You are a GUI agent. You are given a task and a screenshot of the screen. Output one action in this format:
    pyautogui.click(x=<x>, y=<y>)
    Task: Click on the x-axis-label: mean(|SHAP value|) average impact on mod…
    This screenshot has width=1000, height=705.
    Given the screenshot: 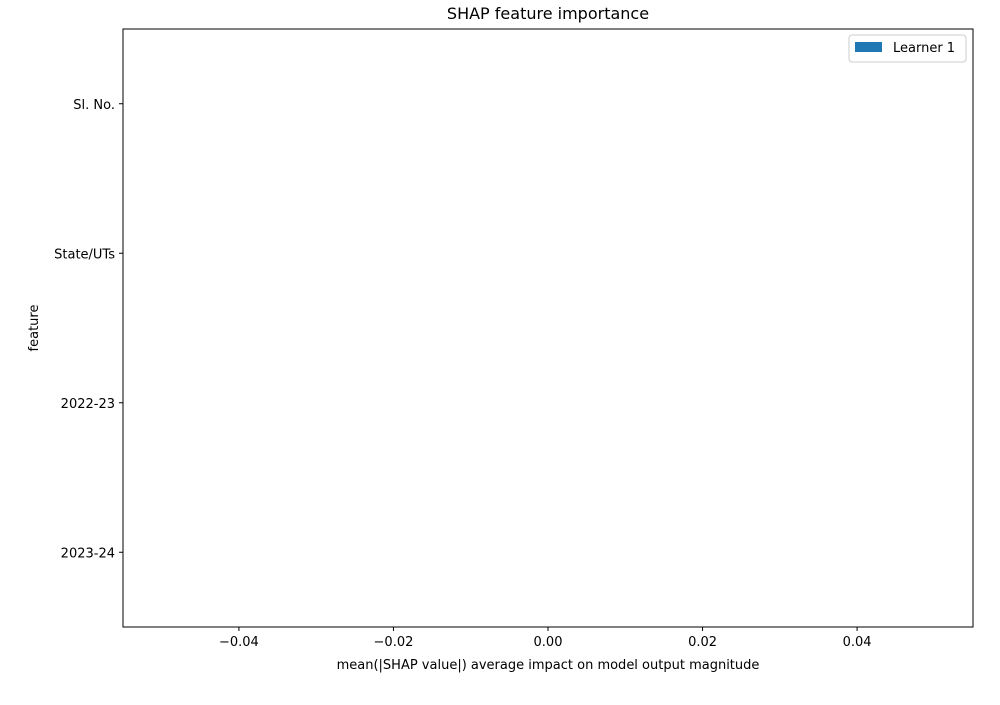 What is the action you would take?
    pyautogui.click(x=548, y=665)
    